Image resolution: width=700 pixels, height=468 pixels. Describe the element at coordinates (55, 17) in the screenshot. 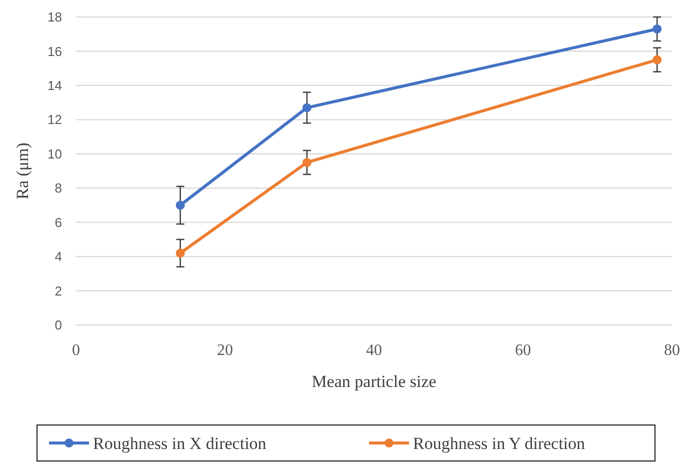

I see `y-tick-label: 18` at that location.